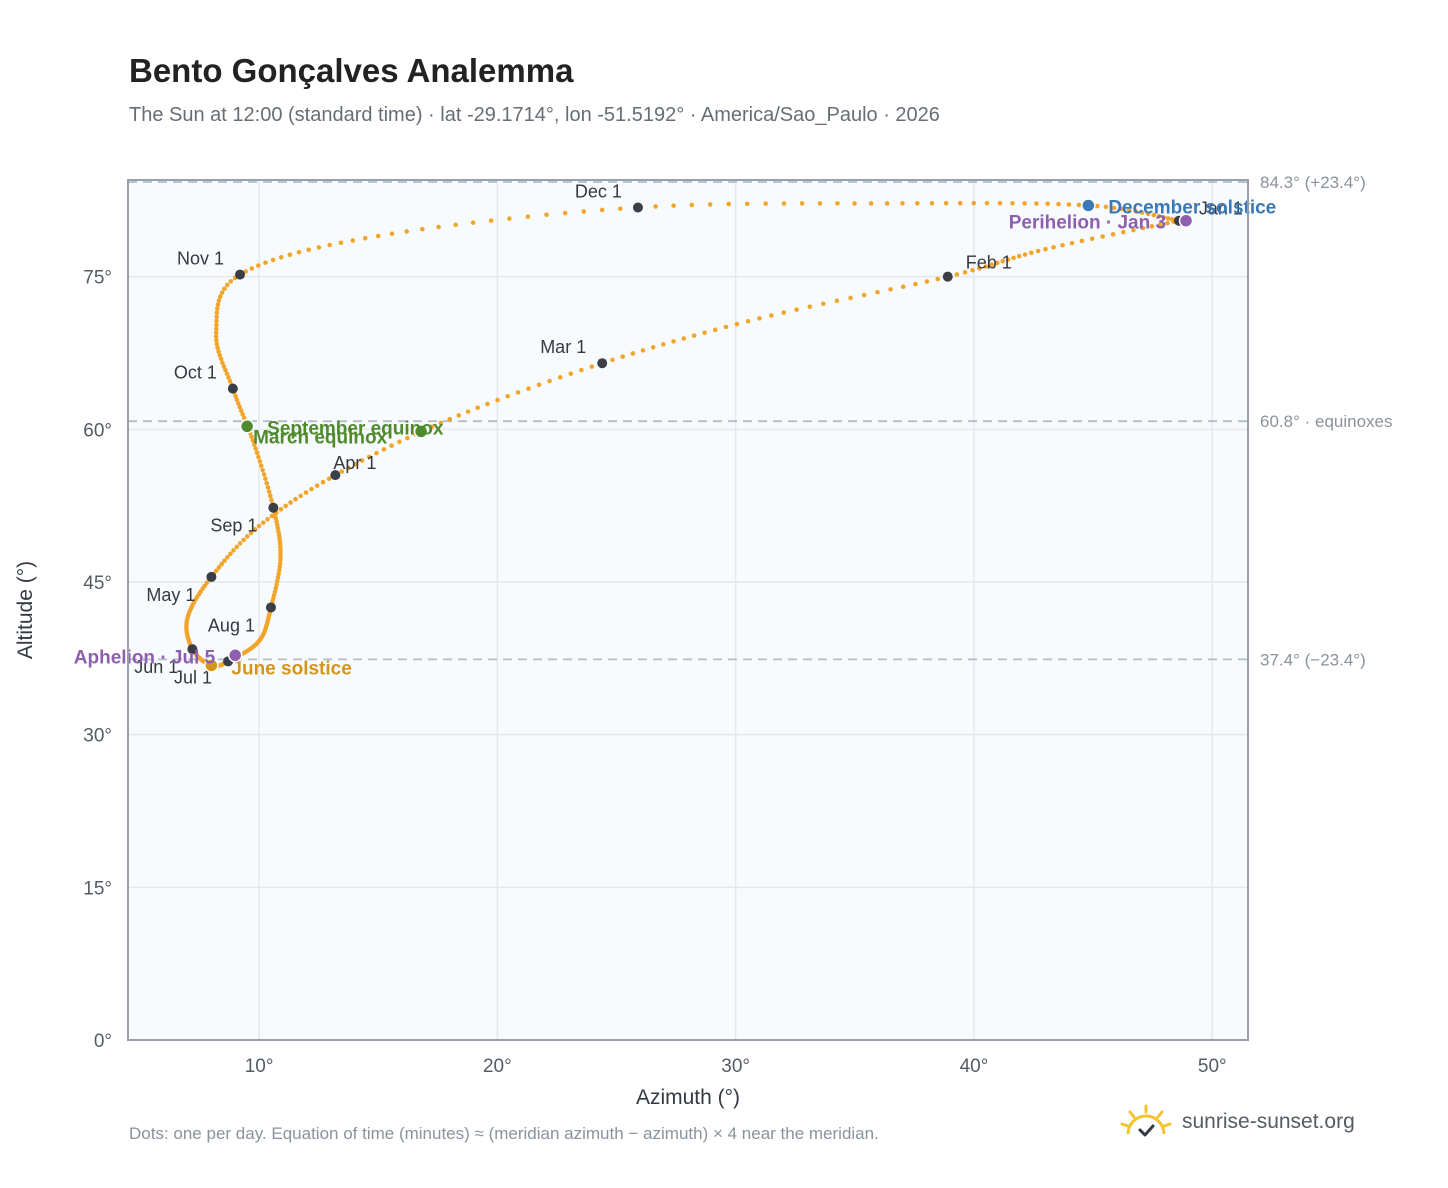 The width and height of the screenshot is (1448, 1188). Describe the element at coordinates (235, 655) in the screenshot. I see `event-marker` at that location.